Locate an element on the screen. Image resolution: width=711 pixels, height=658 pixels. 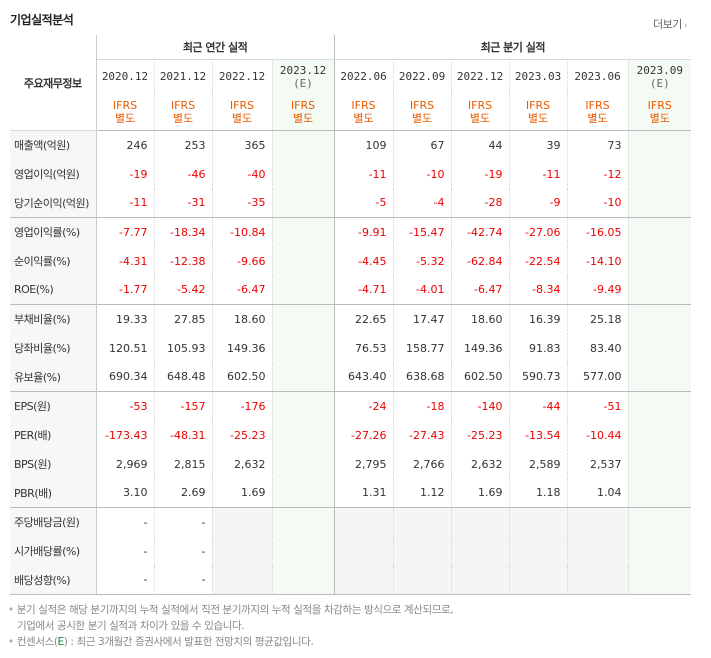
value-cell: 91.83 is located at coordinates (538, 348).